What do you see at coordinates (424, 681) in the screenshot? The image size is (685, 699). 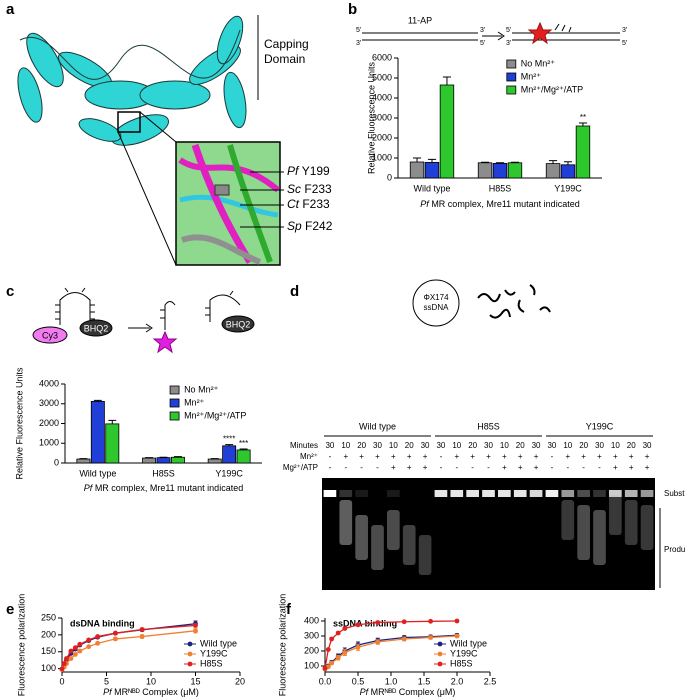 I see `x-tick-label: 1.5` at bounding box center [424, 681].